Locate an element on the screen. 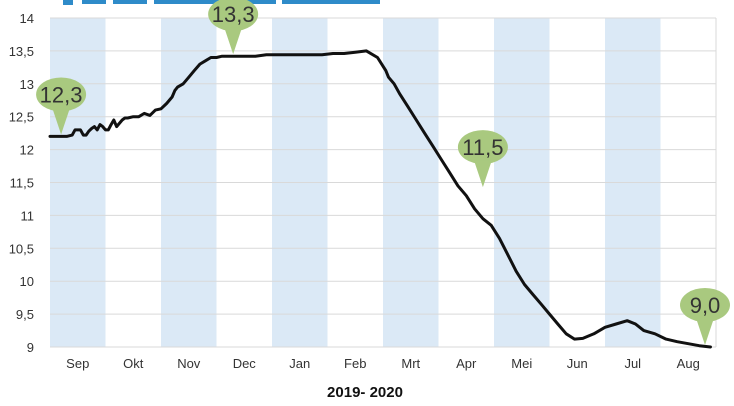 Image resolution: width=734 pixels, height=406 pixels. annotation-label: 9,0 is located at coordinates (705, 305).